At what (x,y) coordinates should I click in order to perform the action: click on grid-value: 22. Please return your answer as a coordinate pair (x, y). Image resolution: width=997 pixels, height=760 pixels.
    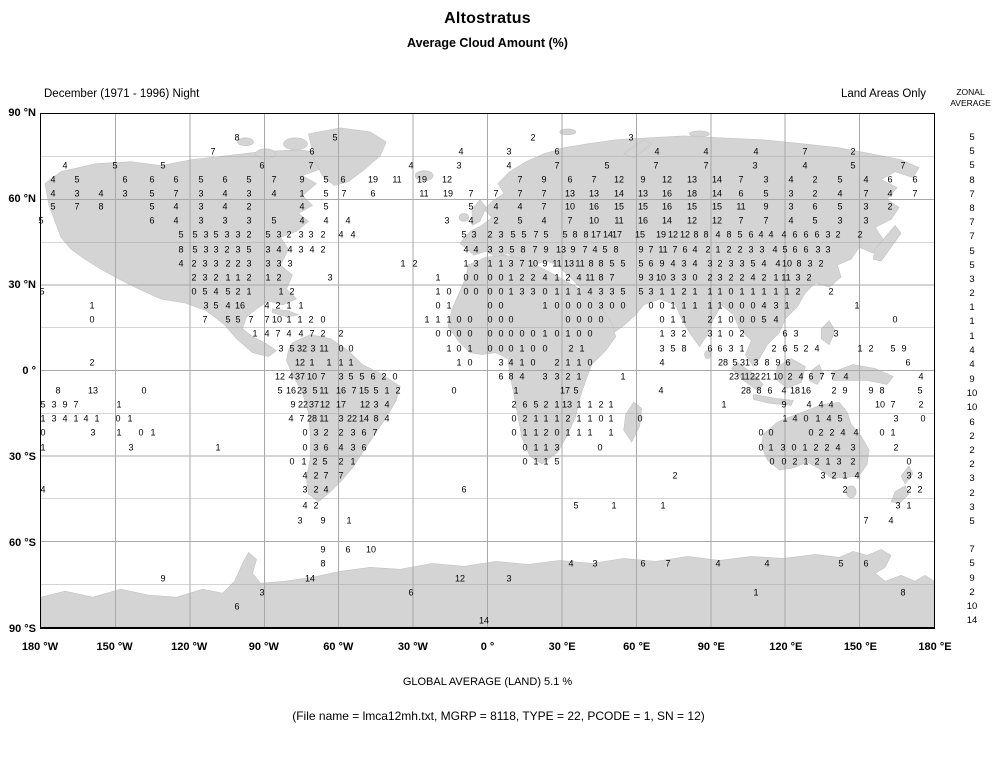
    Looking at the image, I should click on (303, 404).